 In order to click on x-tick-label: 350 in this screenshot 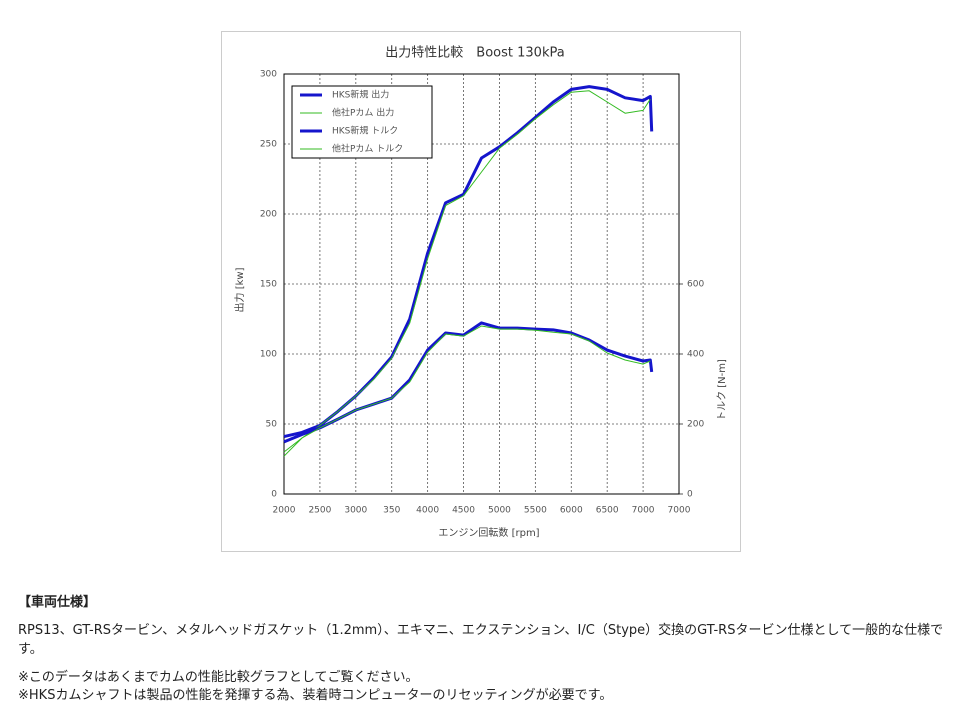, I will do `click(391, 511)`.